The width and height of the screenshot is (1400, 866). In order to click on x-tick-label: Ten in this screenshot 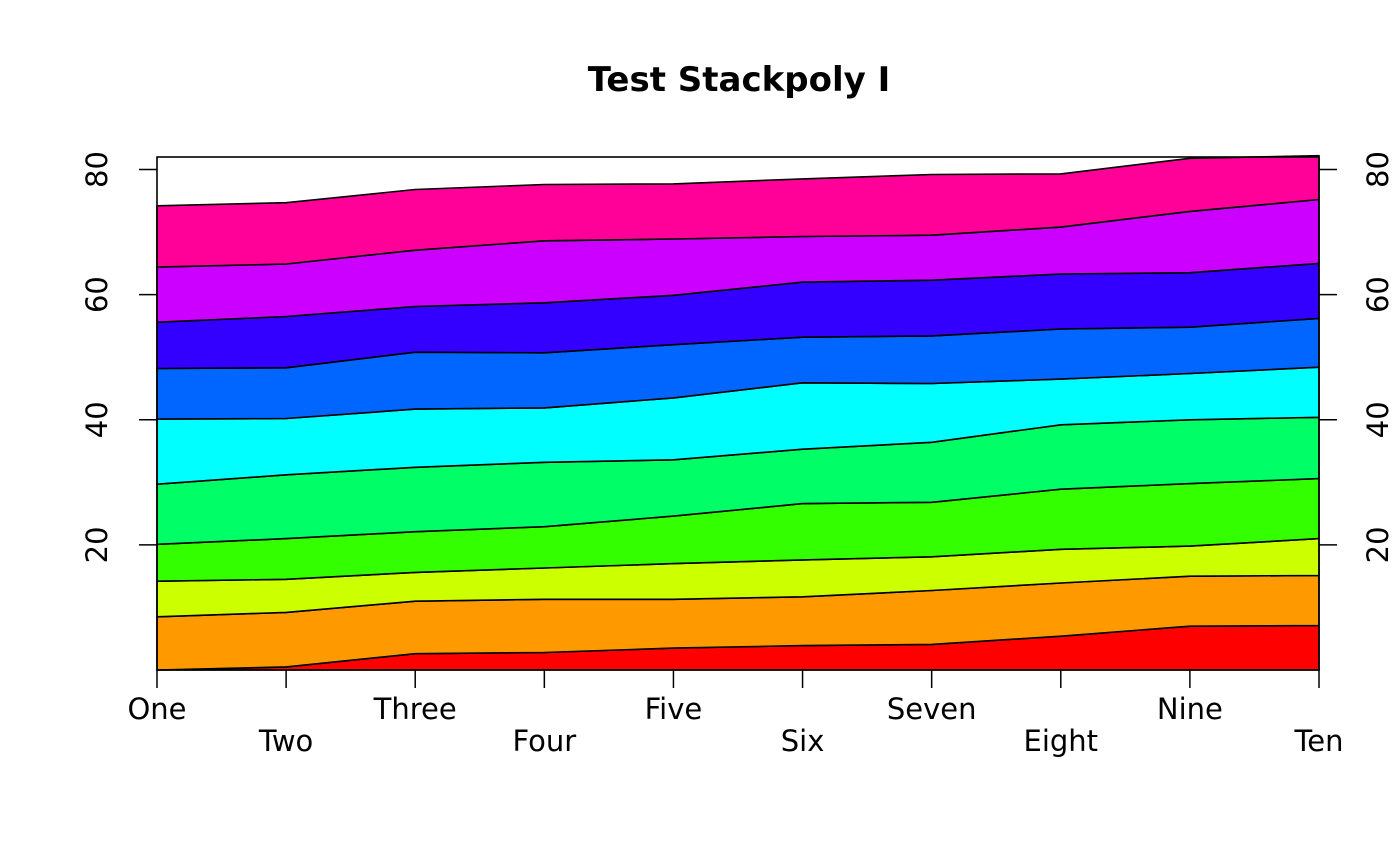, I will do `click(1318, 741)`.